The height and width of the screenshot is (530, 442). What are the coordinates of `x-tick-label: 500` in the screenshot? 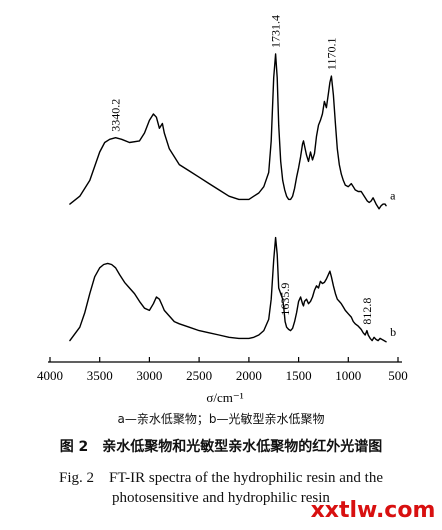 It's located at (398, 375).